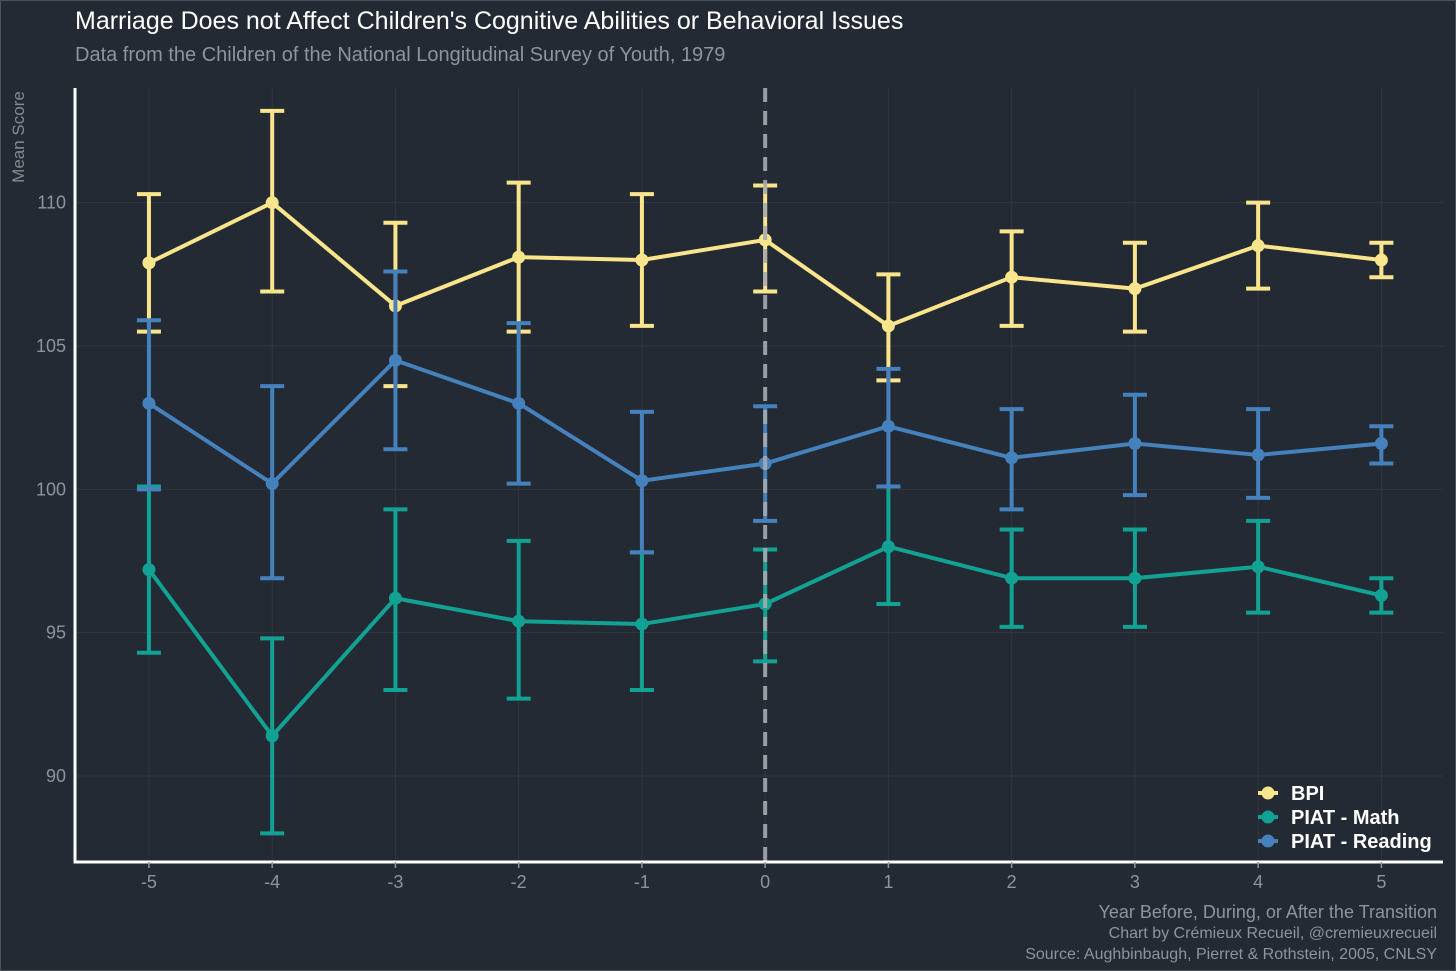 The height and width of the screenshot is (971, 1456). Describe the element at coordinates (519, 882) in the screenshot. I see `x-tick-label: -2` at that location.